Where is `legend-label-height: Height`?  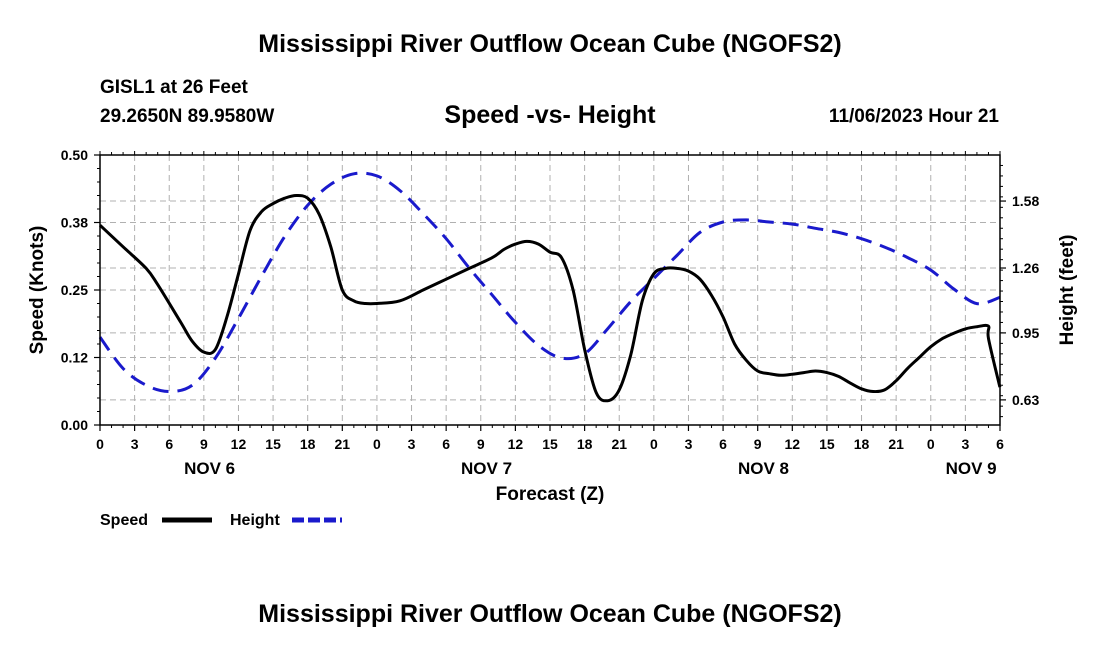 legend-label-height: Height is located at coordinates (255, 520).